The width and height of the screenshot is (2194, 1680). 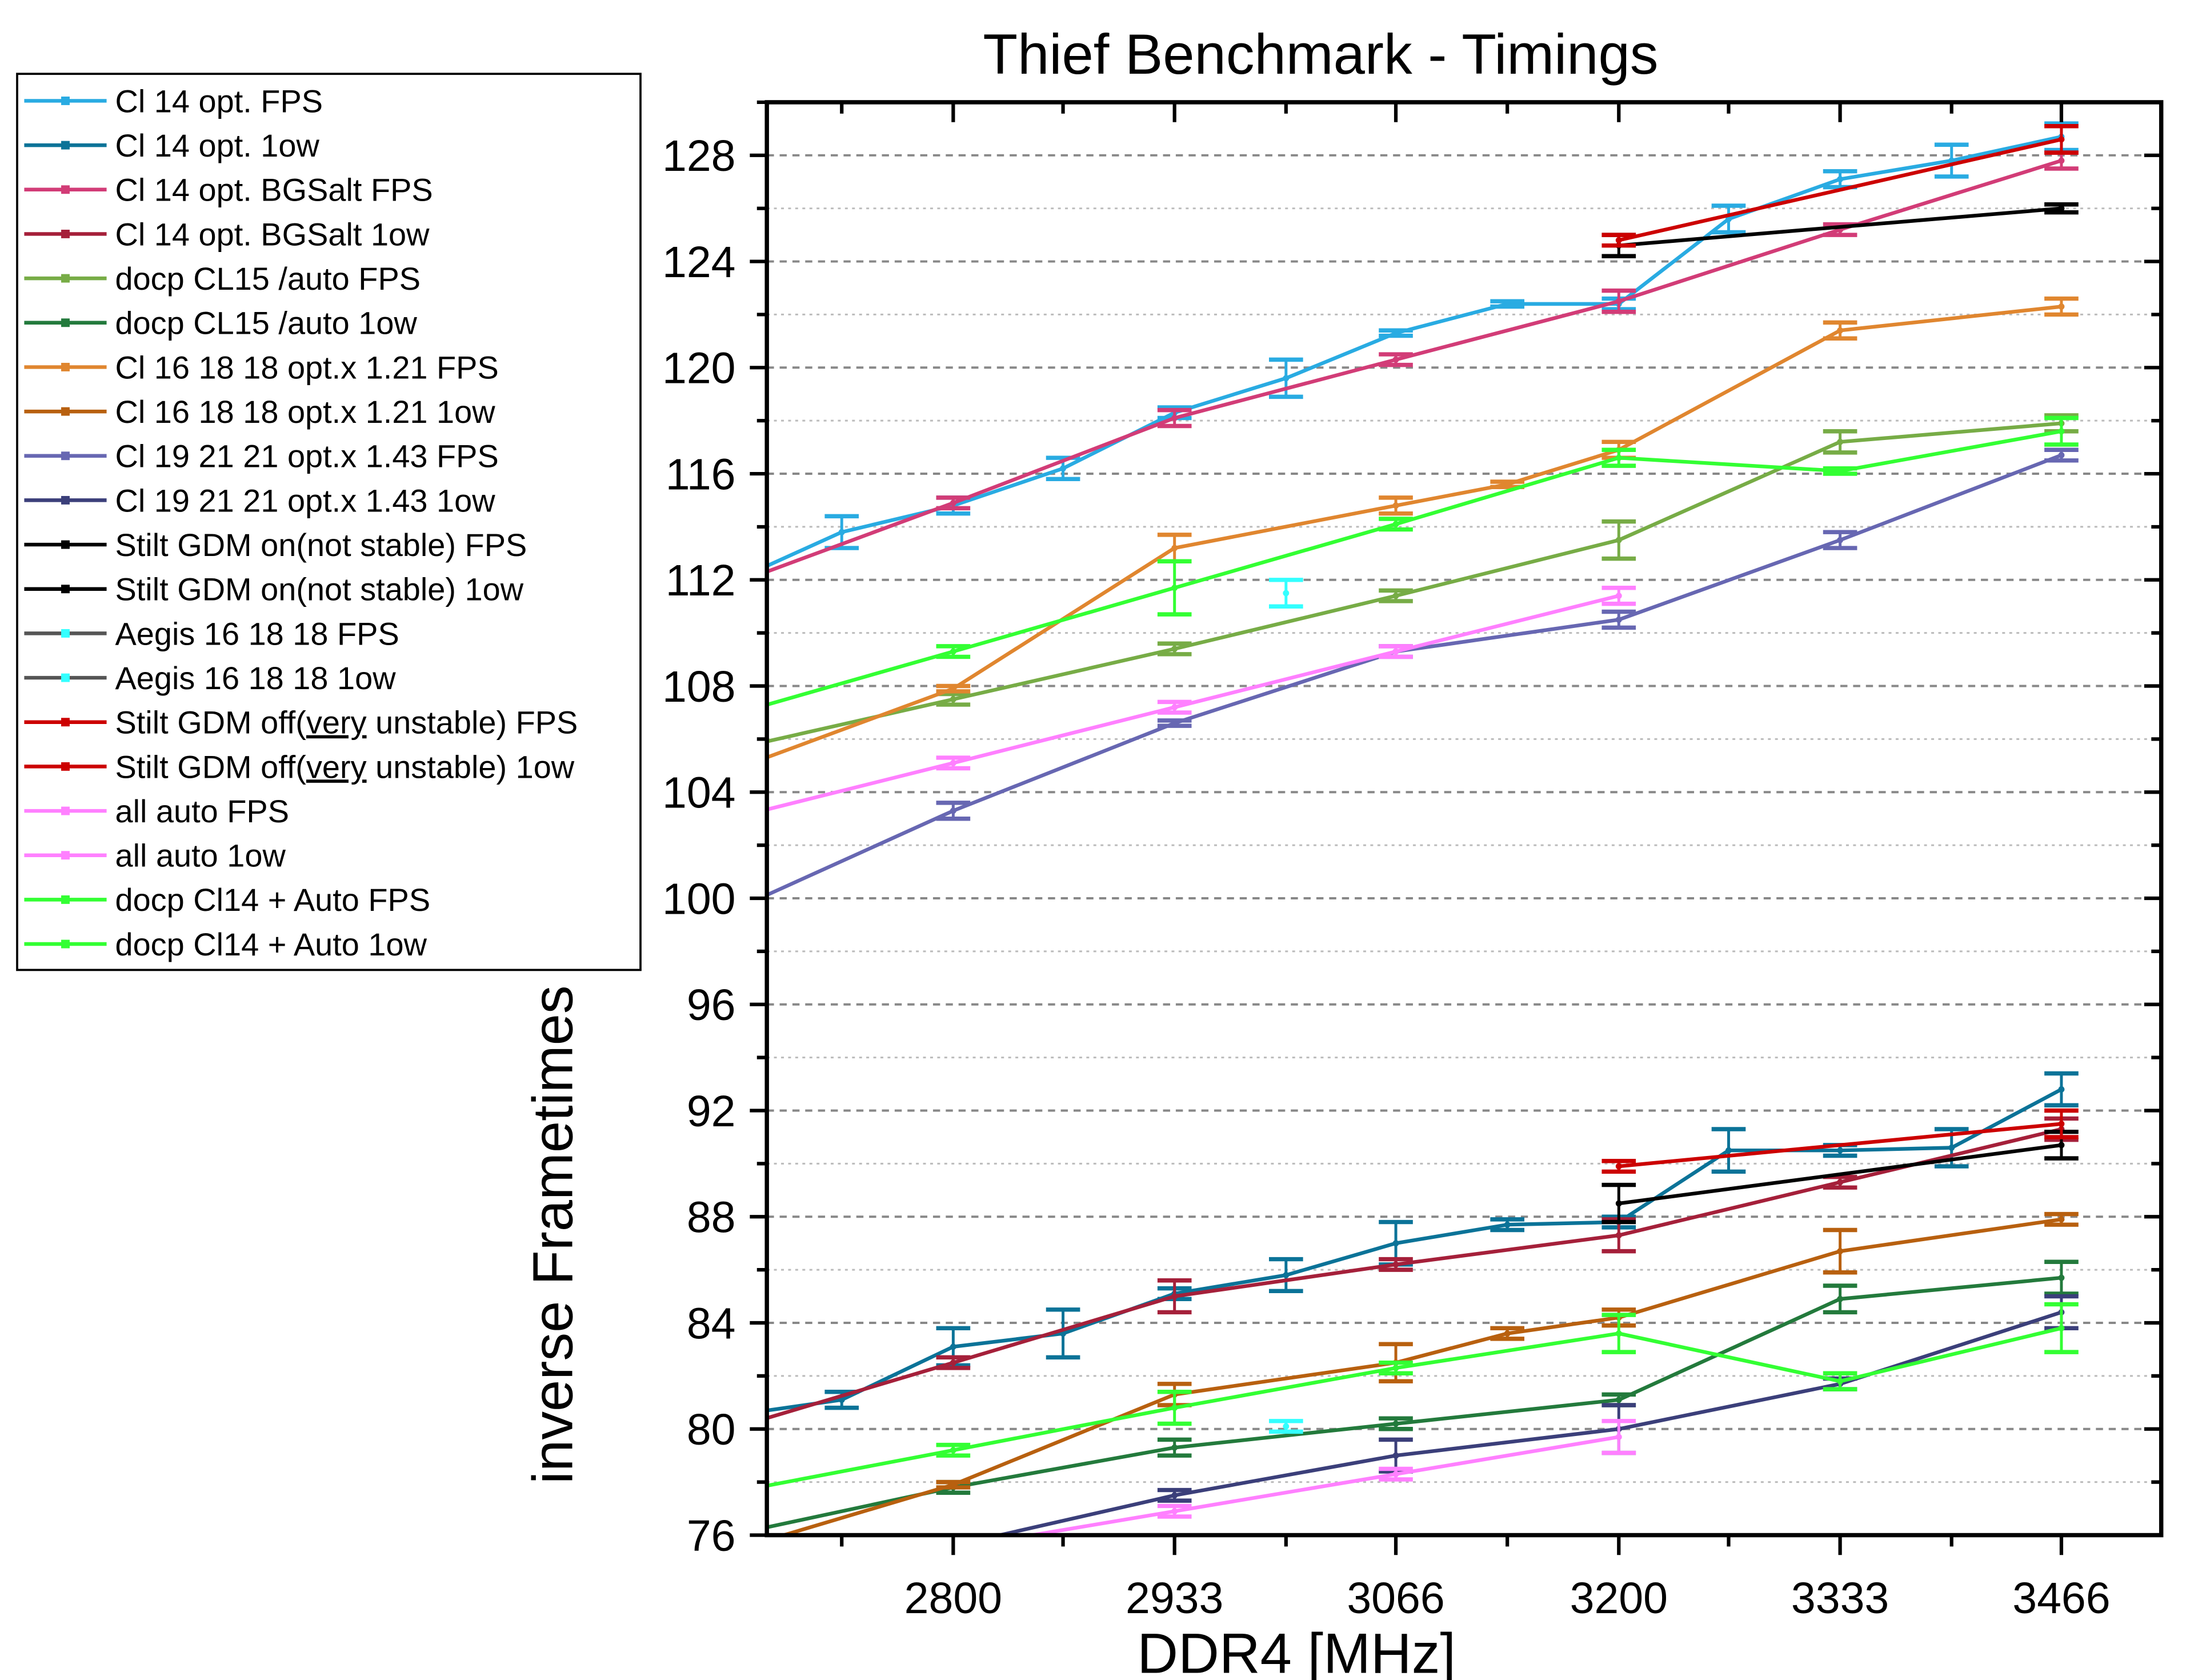 I want to click on y-tick-label: 92, so click(x=712, y=1111).